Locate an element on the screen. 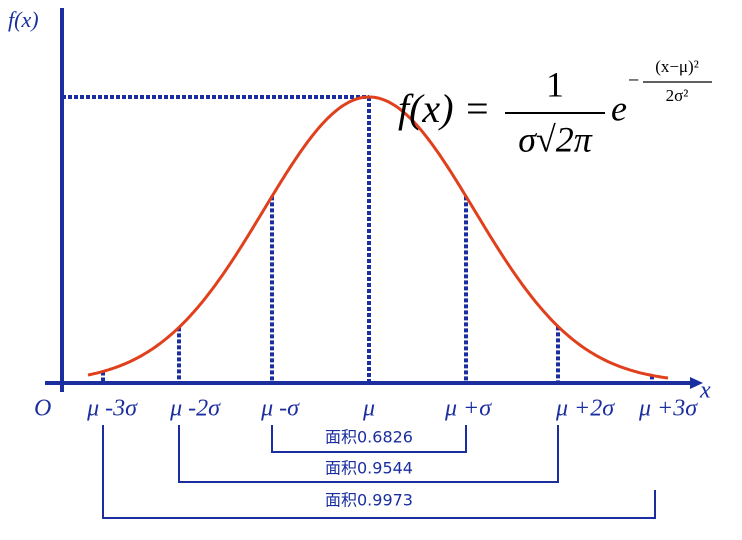 This screenshot has height=540, width=742. exponent-numerator: (x−μ)² is located at coordinates (677, 66).